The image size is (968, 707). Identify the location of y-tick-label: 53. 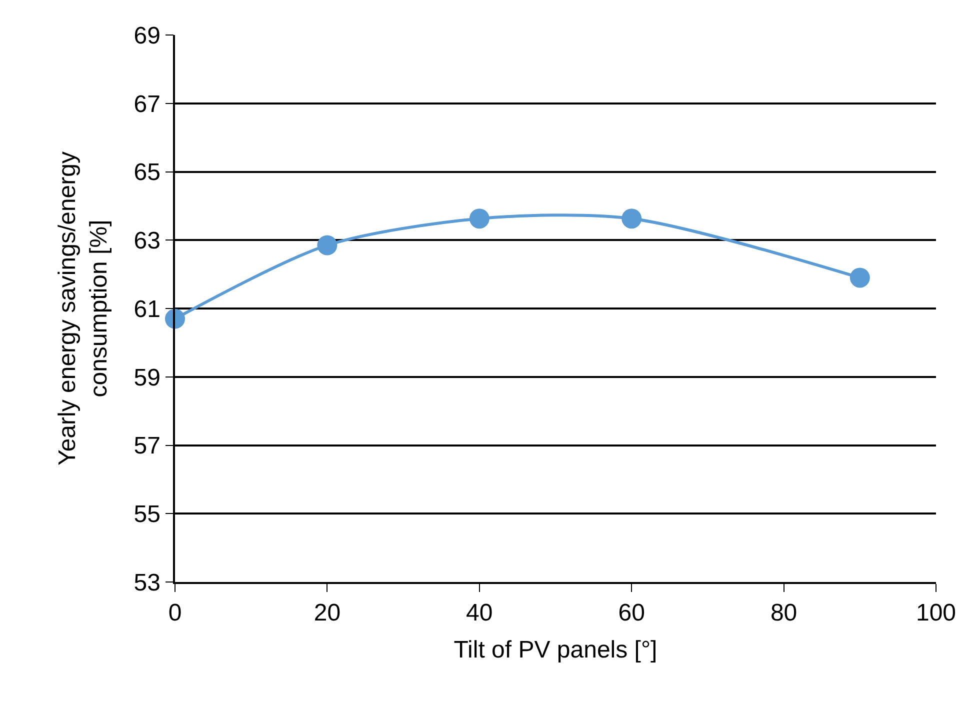
(147, 582).